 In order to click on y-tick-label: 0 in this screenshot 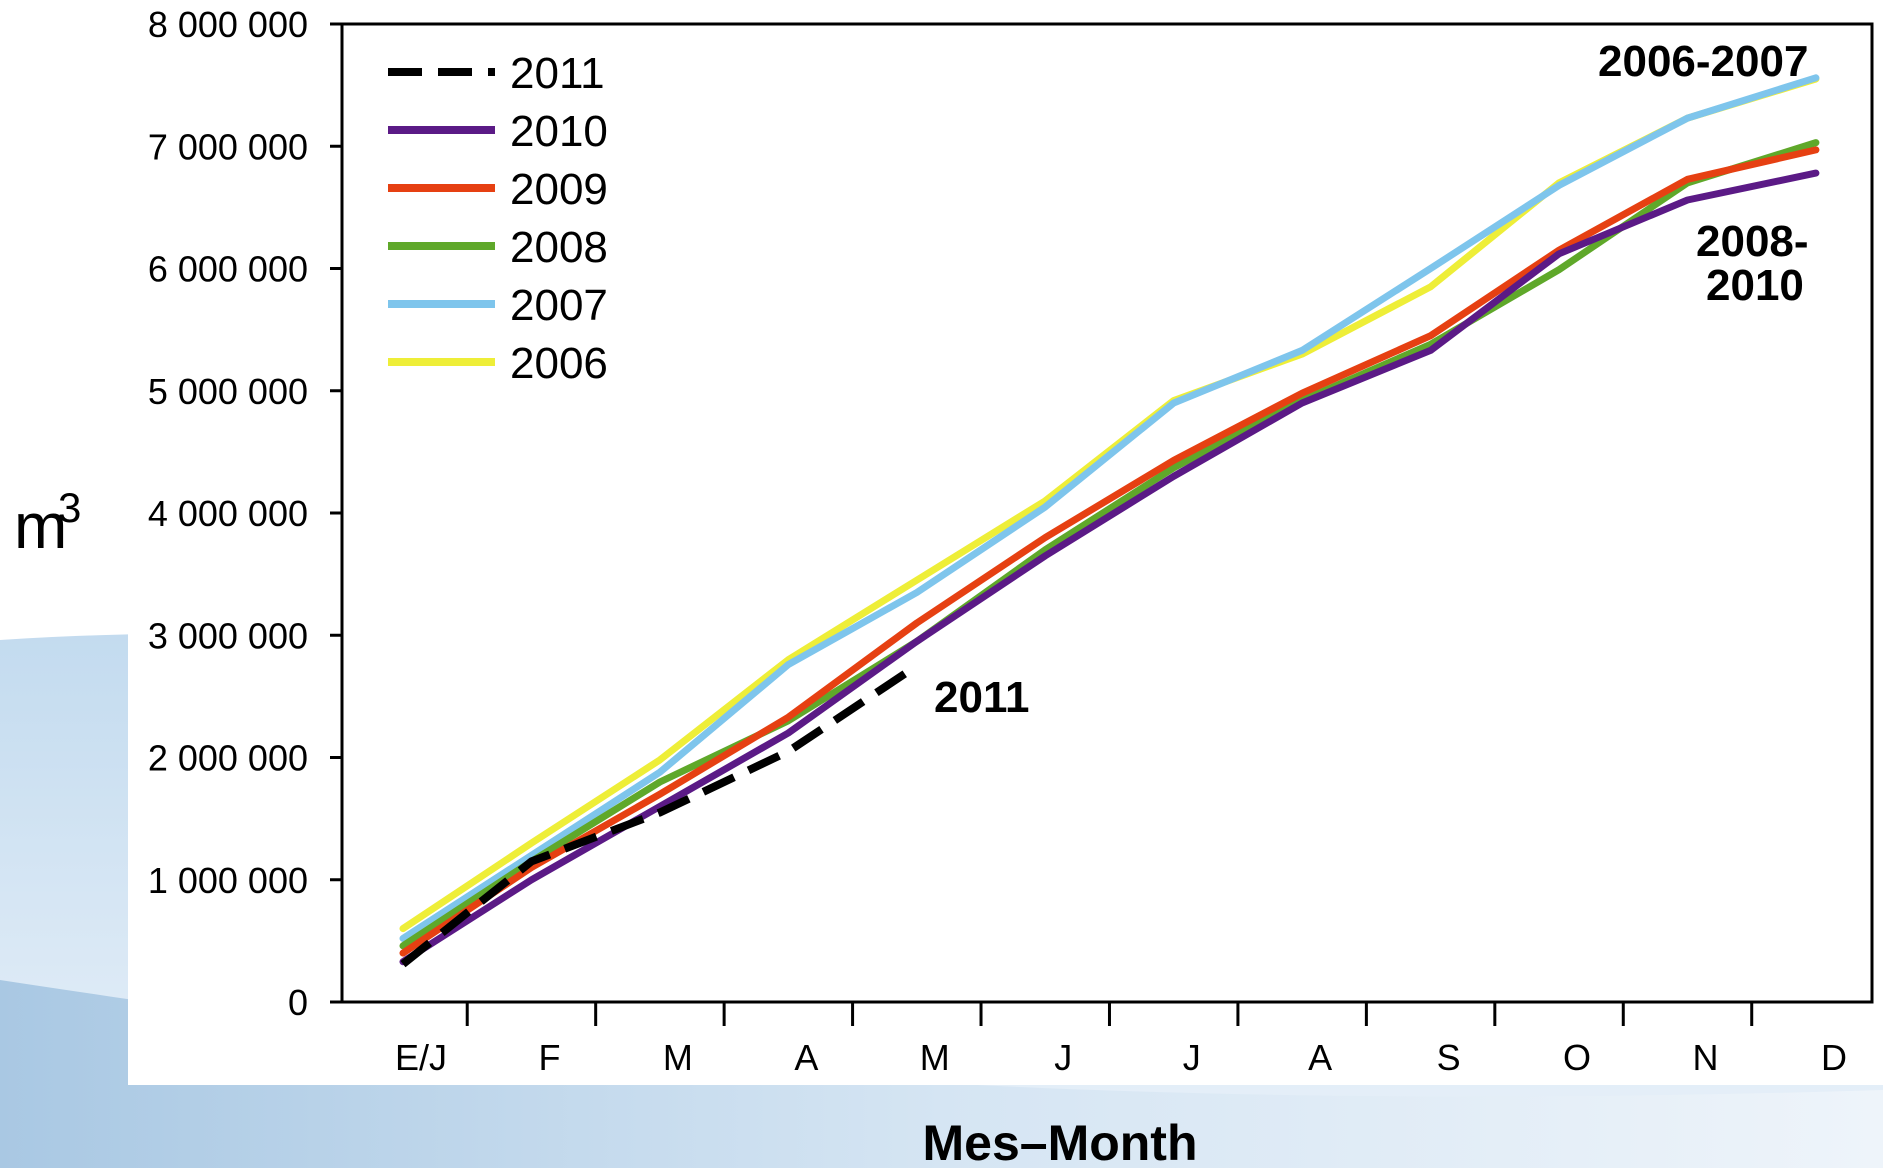, I will do `click(298, 1002)`.